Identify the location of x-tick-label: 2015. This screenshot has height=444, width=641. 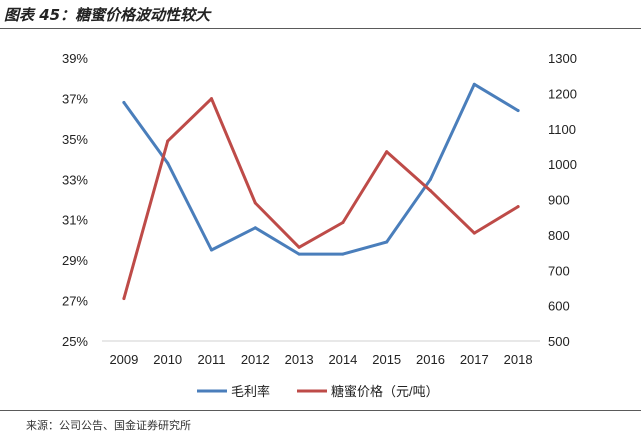
(386, 359).